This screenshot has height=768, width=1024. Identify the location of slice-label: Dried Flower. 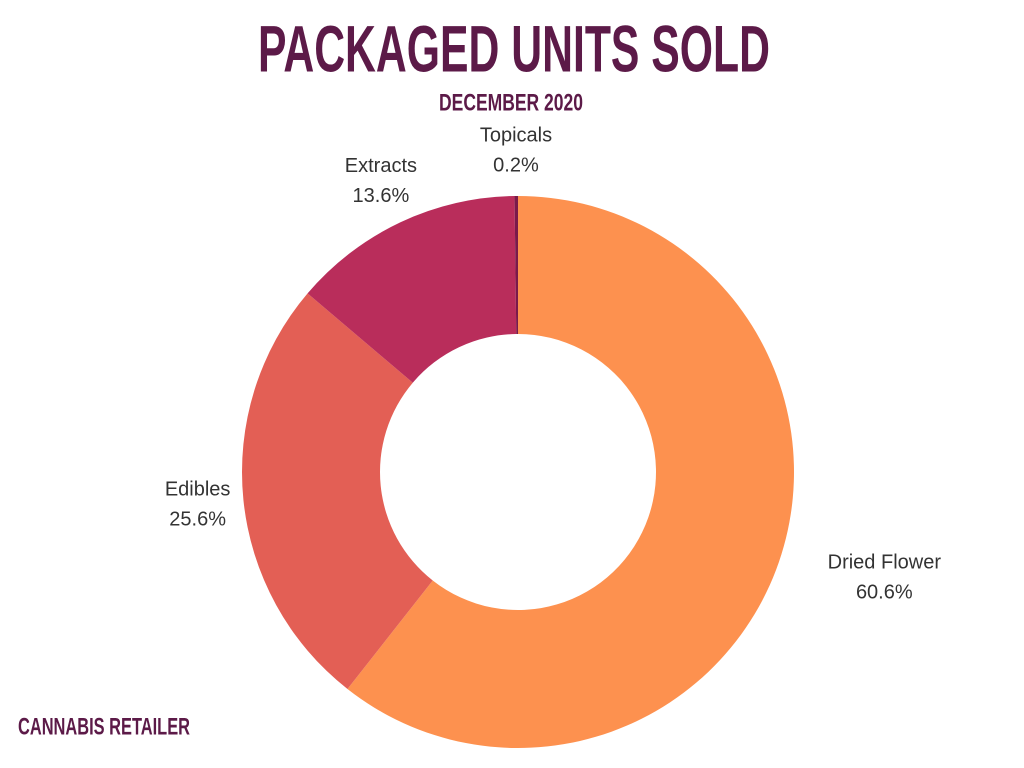
(885, 563).